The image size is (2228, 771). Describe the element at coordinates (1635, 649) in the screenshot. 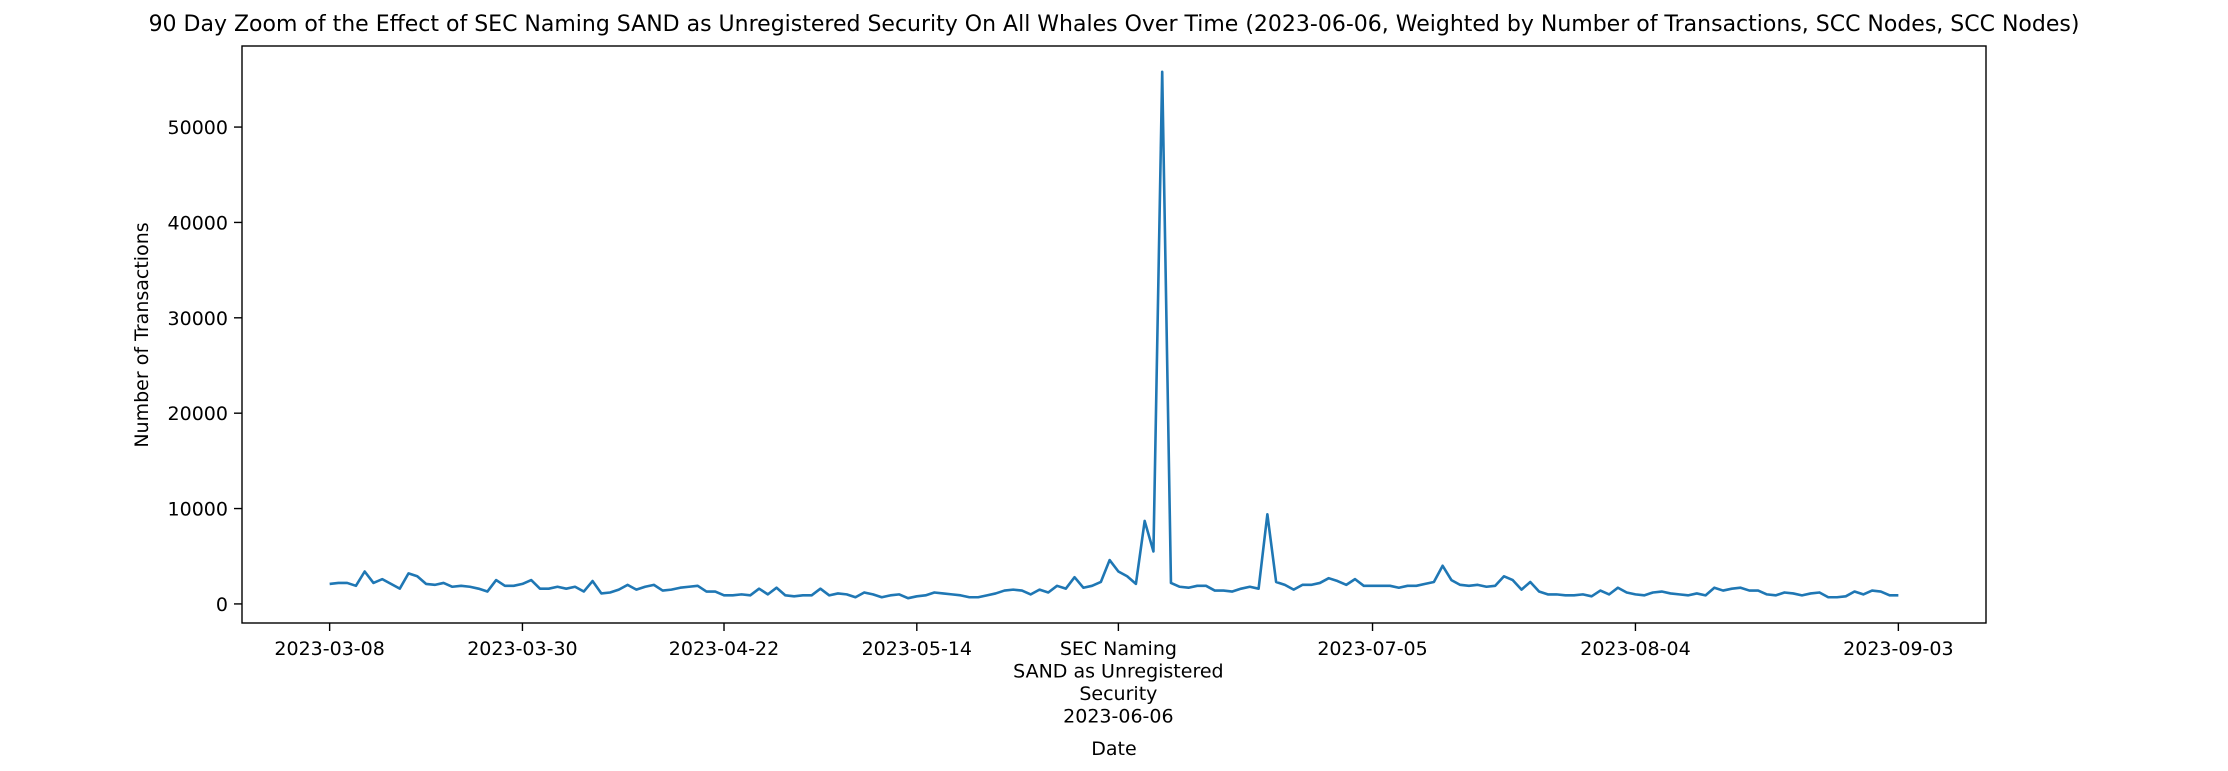

I see `x-tick-label: 2023-08-04` at that location.